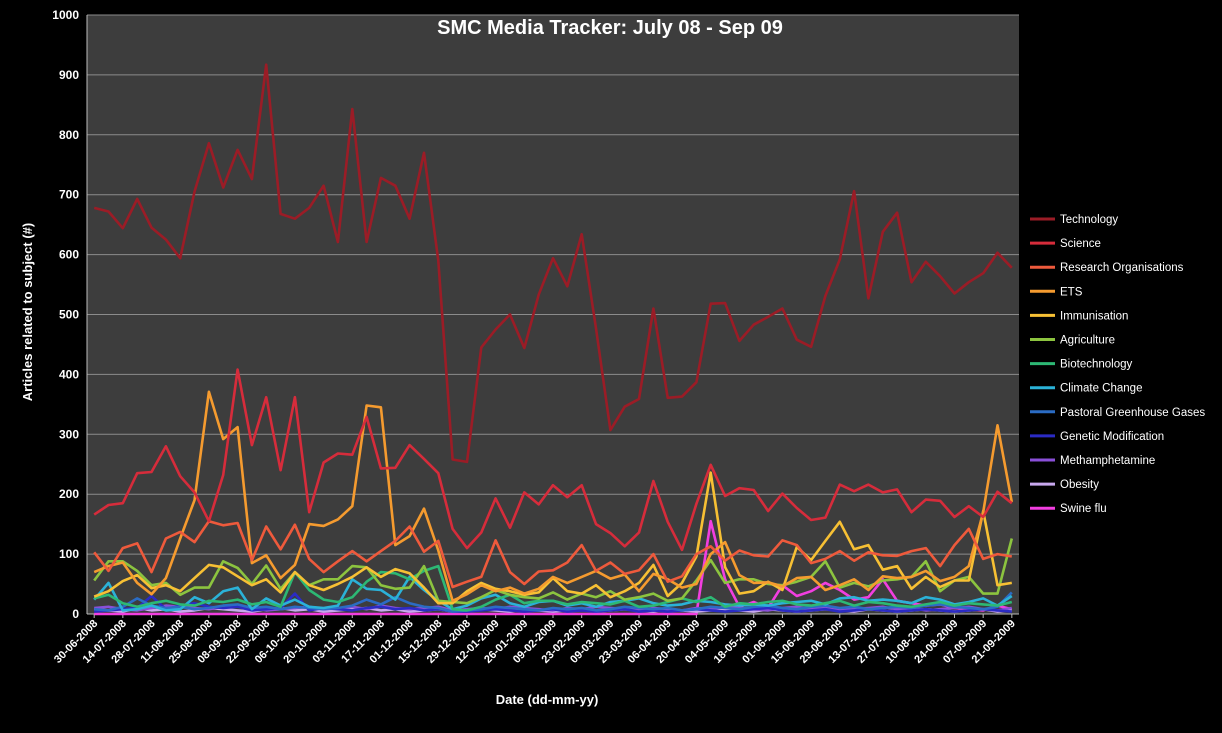  Describe the element at coordinates (1132, 413) in the screenshot. I see `legend-label: Pastoral Greenhouse Gases` at that location.